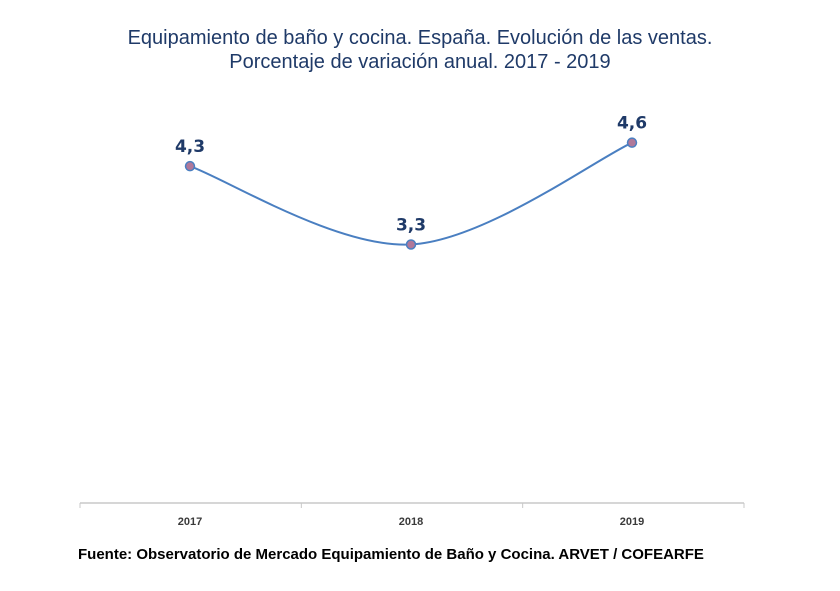 The height and width of the screenshot is (591, 840). Describe the element at coordinates (632, 124) in the screenshot. I see `data-label-2019: 4,6` at that location.